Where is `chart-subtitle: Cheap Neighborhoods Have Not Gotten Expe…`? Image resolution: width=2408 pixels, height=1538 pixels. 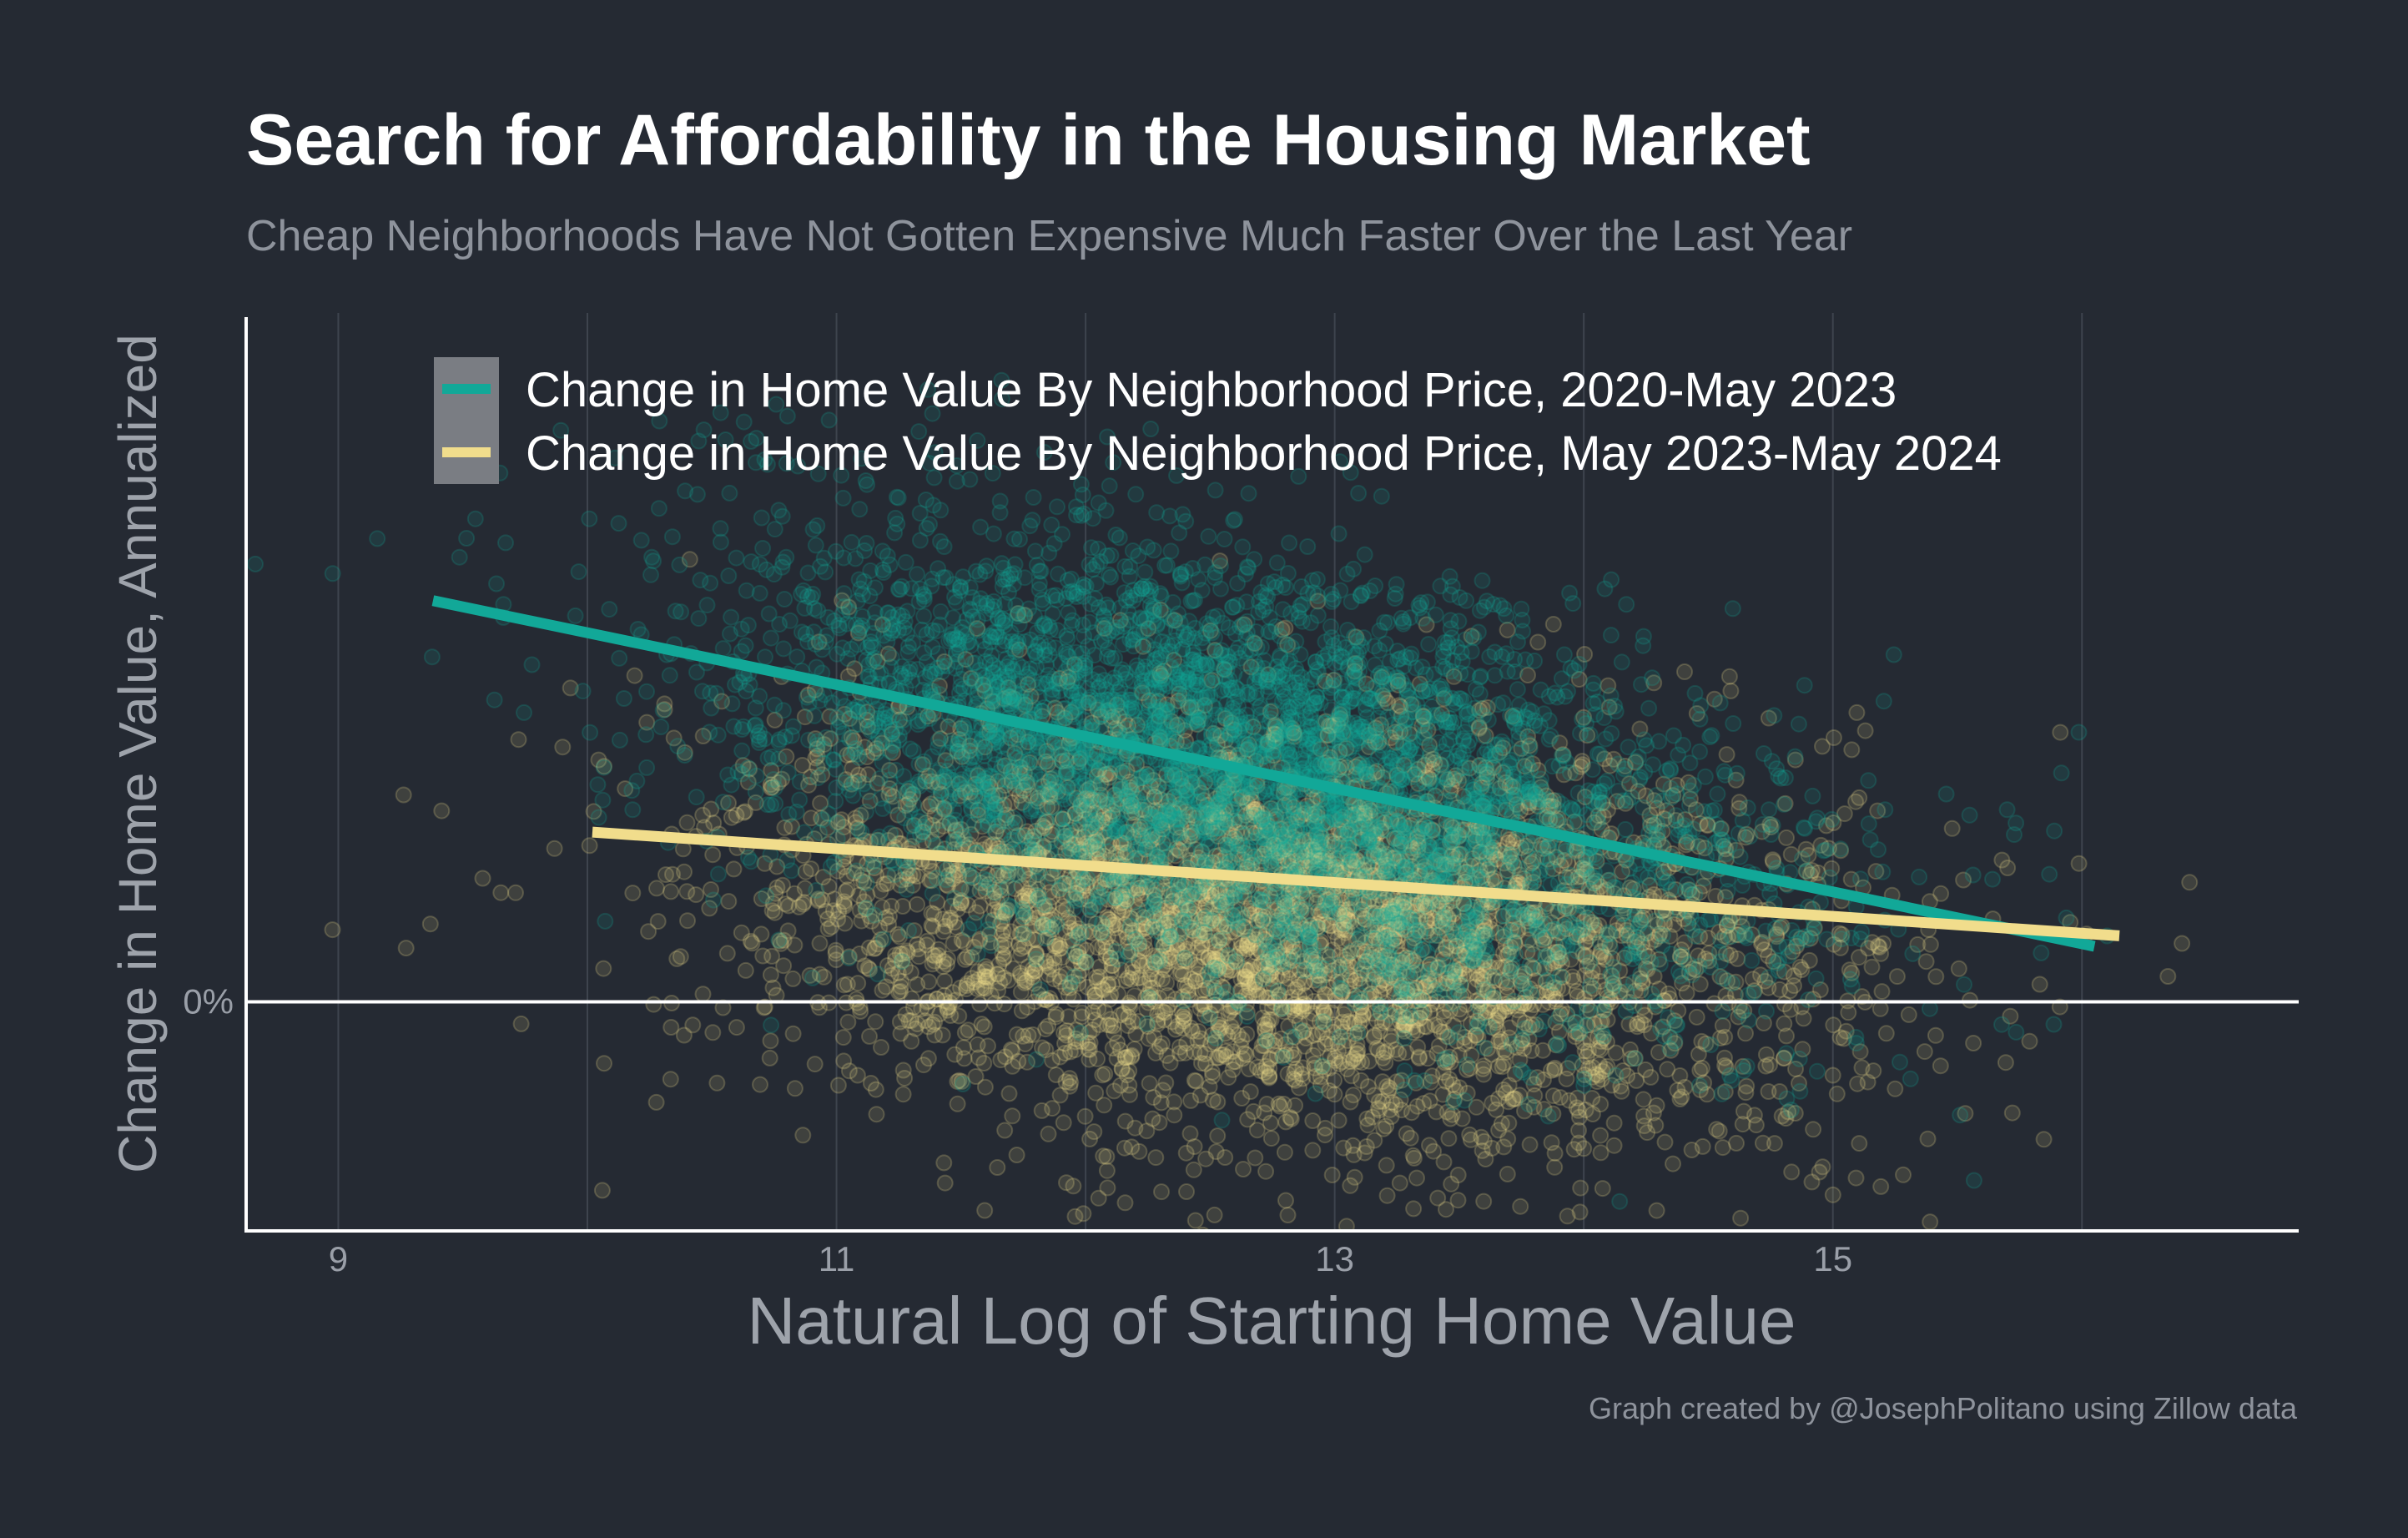
chart-subtitle: Cheap Neighborhoods Have Not Gotten Expe… is located at coordinates (1049, 236).